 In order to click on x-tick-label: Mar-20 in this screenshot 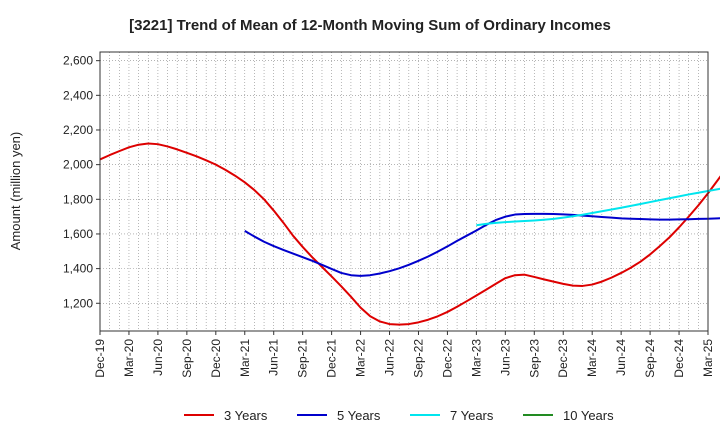, I will do `click(129, 358)`.